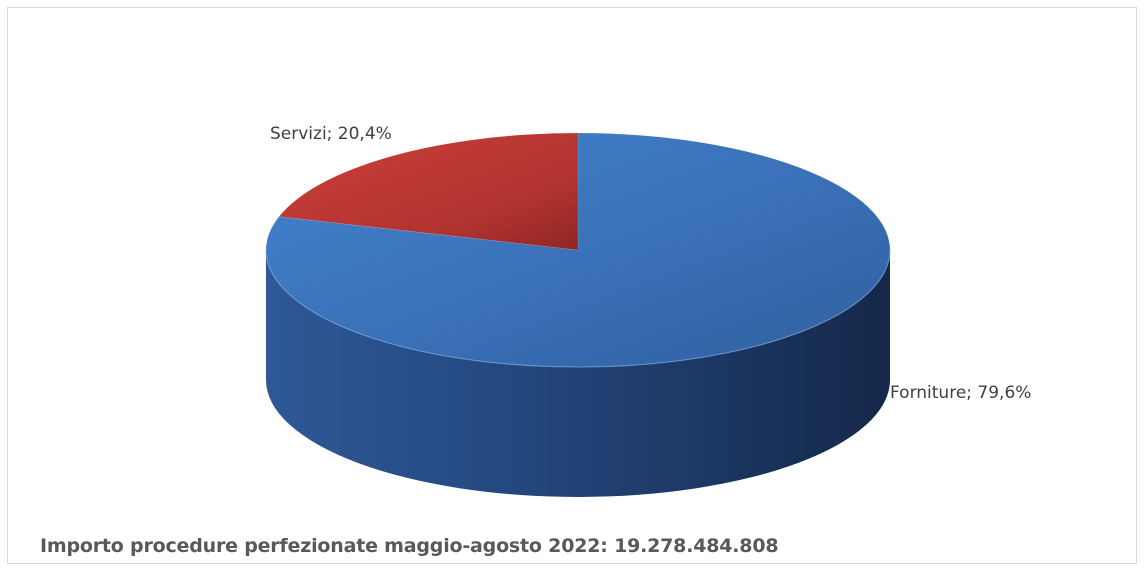 The width and height of the screenshot is (1144, 571). What do you see at coordinates (331, 134) in the screenshot?
I see `data-label-servizi: Servizi; 20,4%` at bounding box center [331, 134].